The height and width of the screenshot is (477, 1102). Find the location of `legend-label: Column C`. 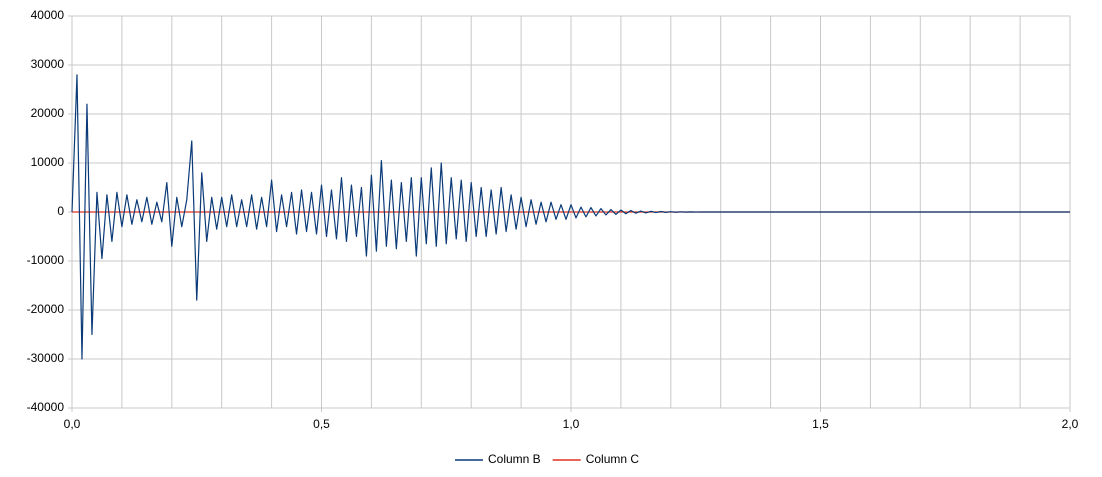

legend-label: Column C is located at coordinates (613, 459).